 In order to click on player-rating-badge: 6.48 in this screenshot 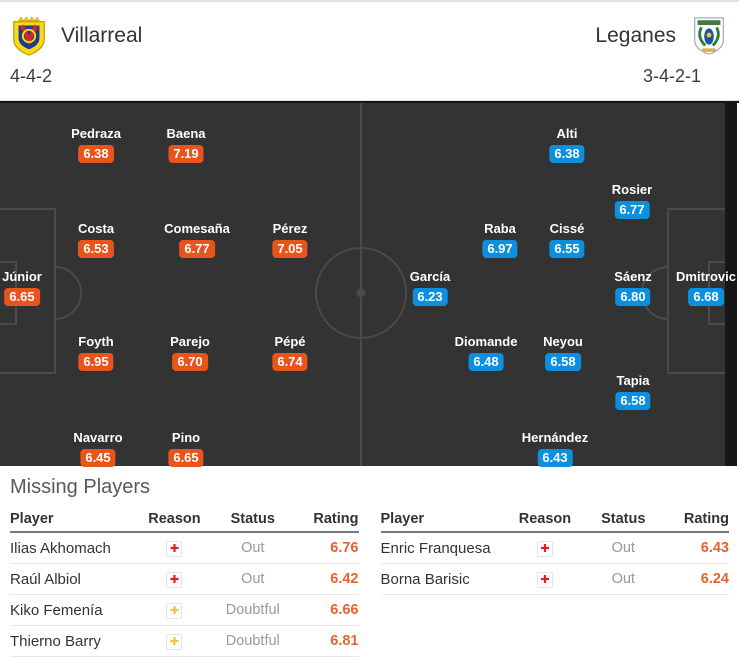, I will do `click(486, 362)`.